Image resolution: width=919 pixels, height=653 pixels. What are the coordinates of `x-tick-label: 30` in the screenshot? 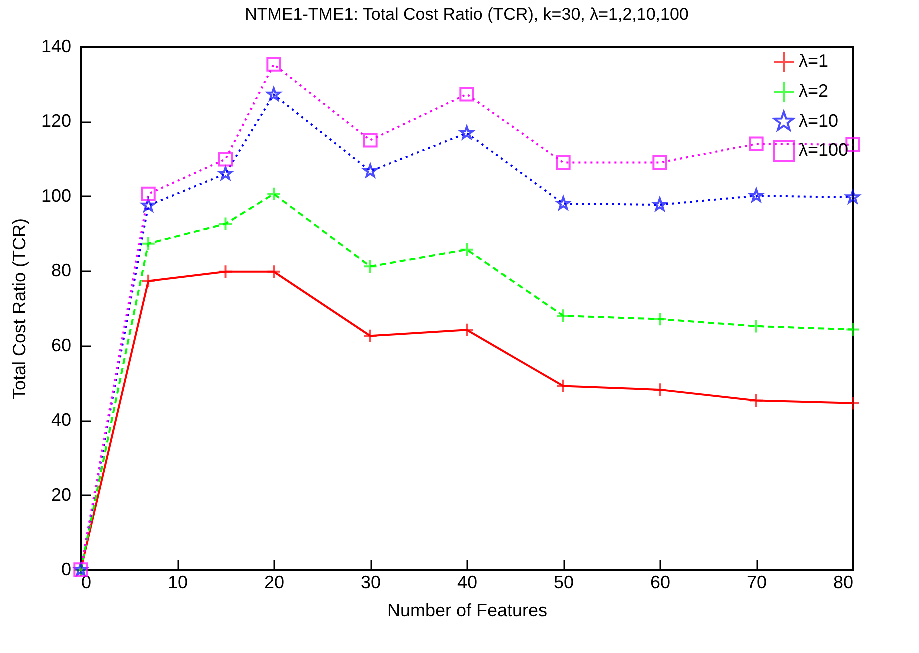 It's located at (371, 582).